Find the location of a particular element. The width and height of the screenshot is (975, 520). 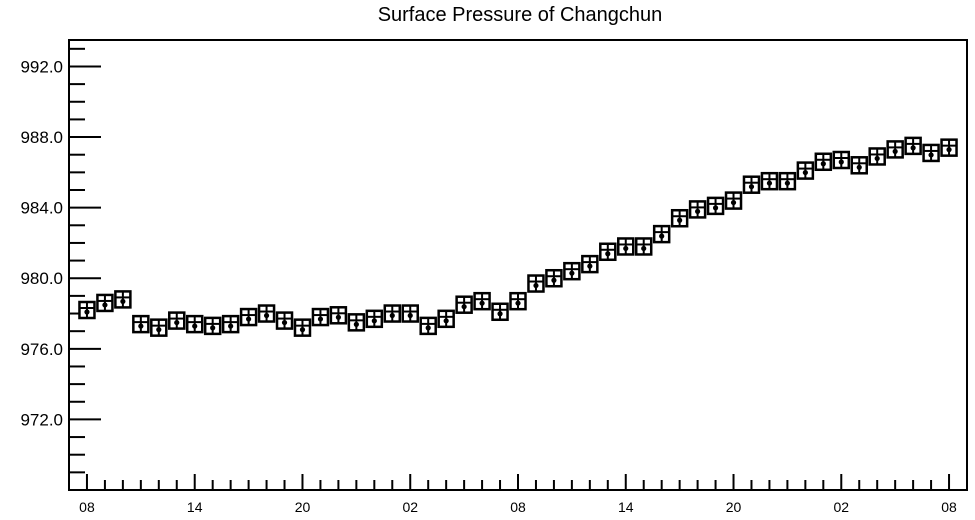

y-tick-label: 972.0 is located at coordinates (41, 419).